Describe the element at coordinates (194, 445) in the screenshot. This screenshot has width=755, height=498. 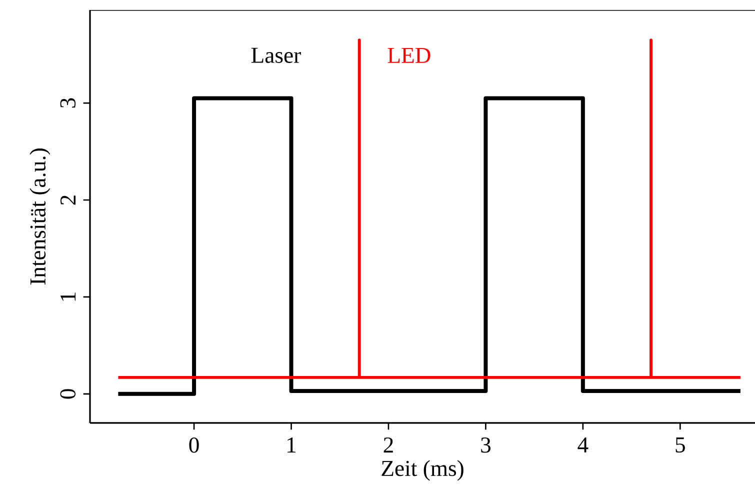
I see `x-tick-label: 0` at that location.